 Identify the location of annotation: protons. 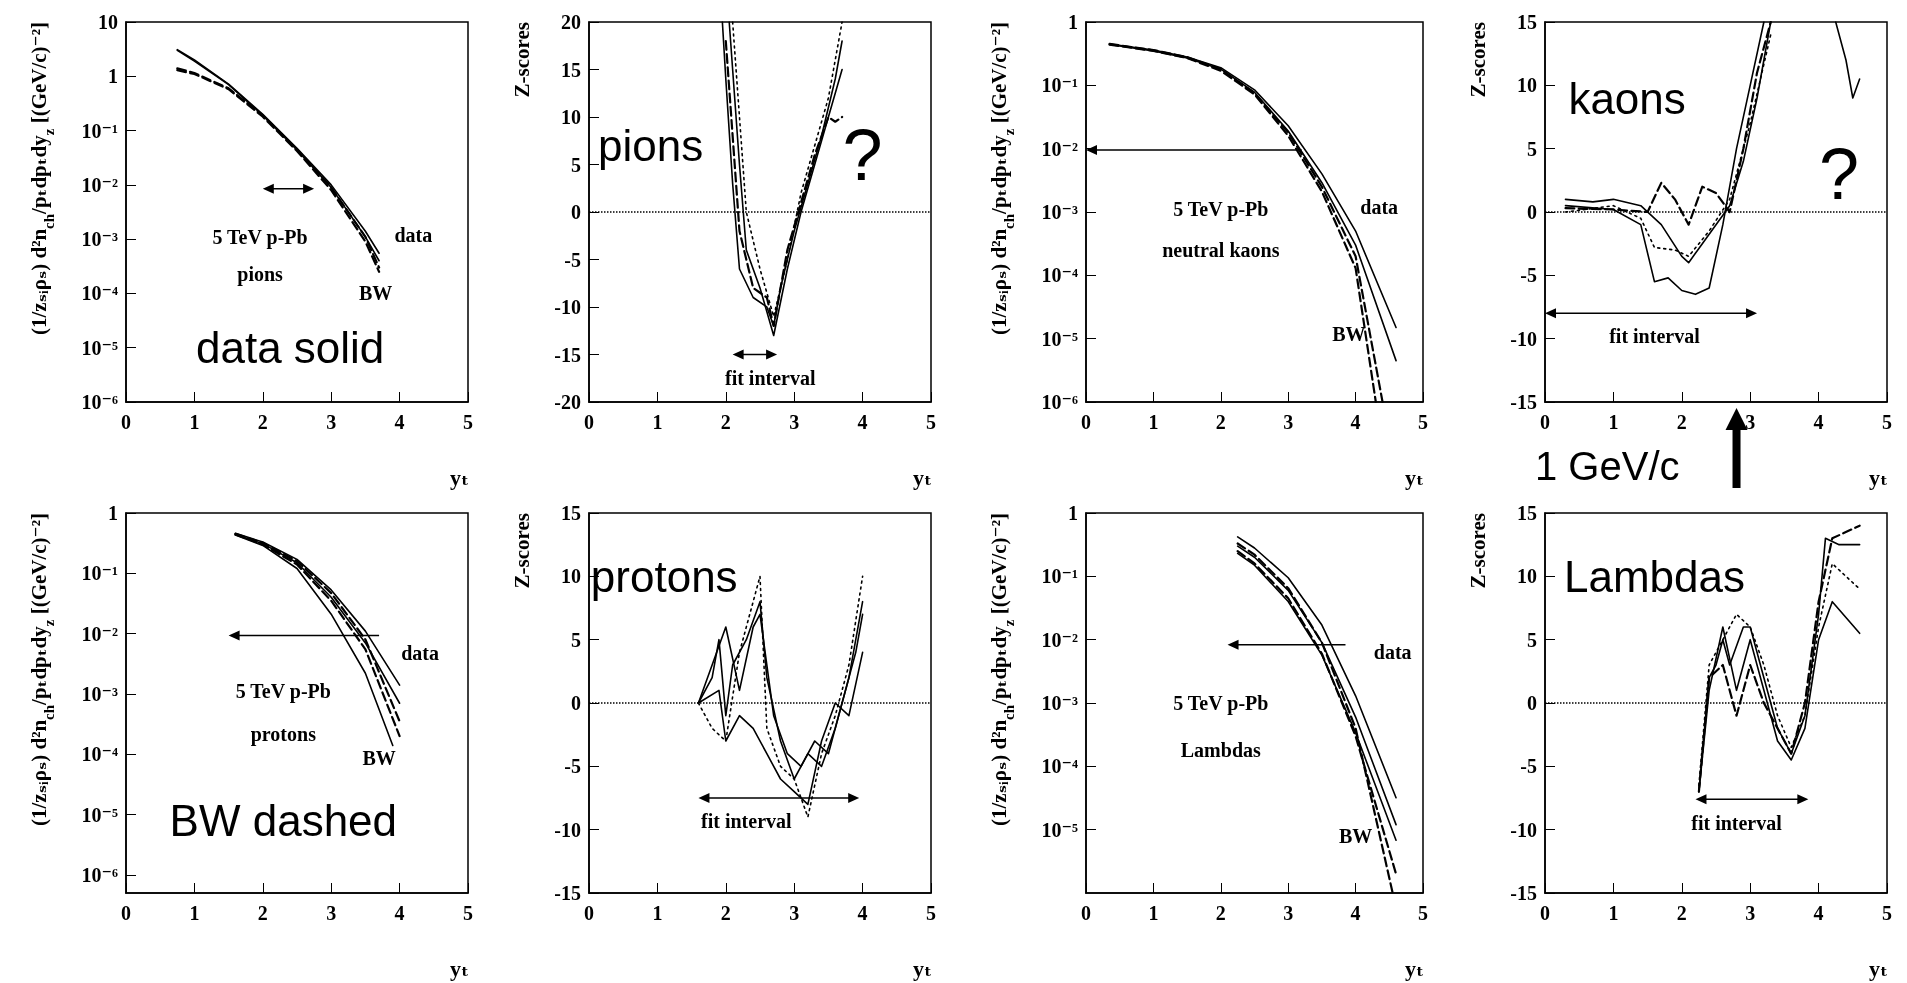
(664, 576).